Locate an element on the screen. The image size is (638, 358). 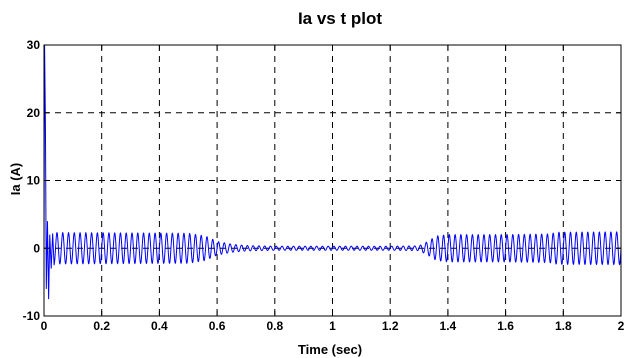
x-tick-label: 0 is located at coordinates (44, 326).